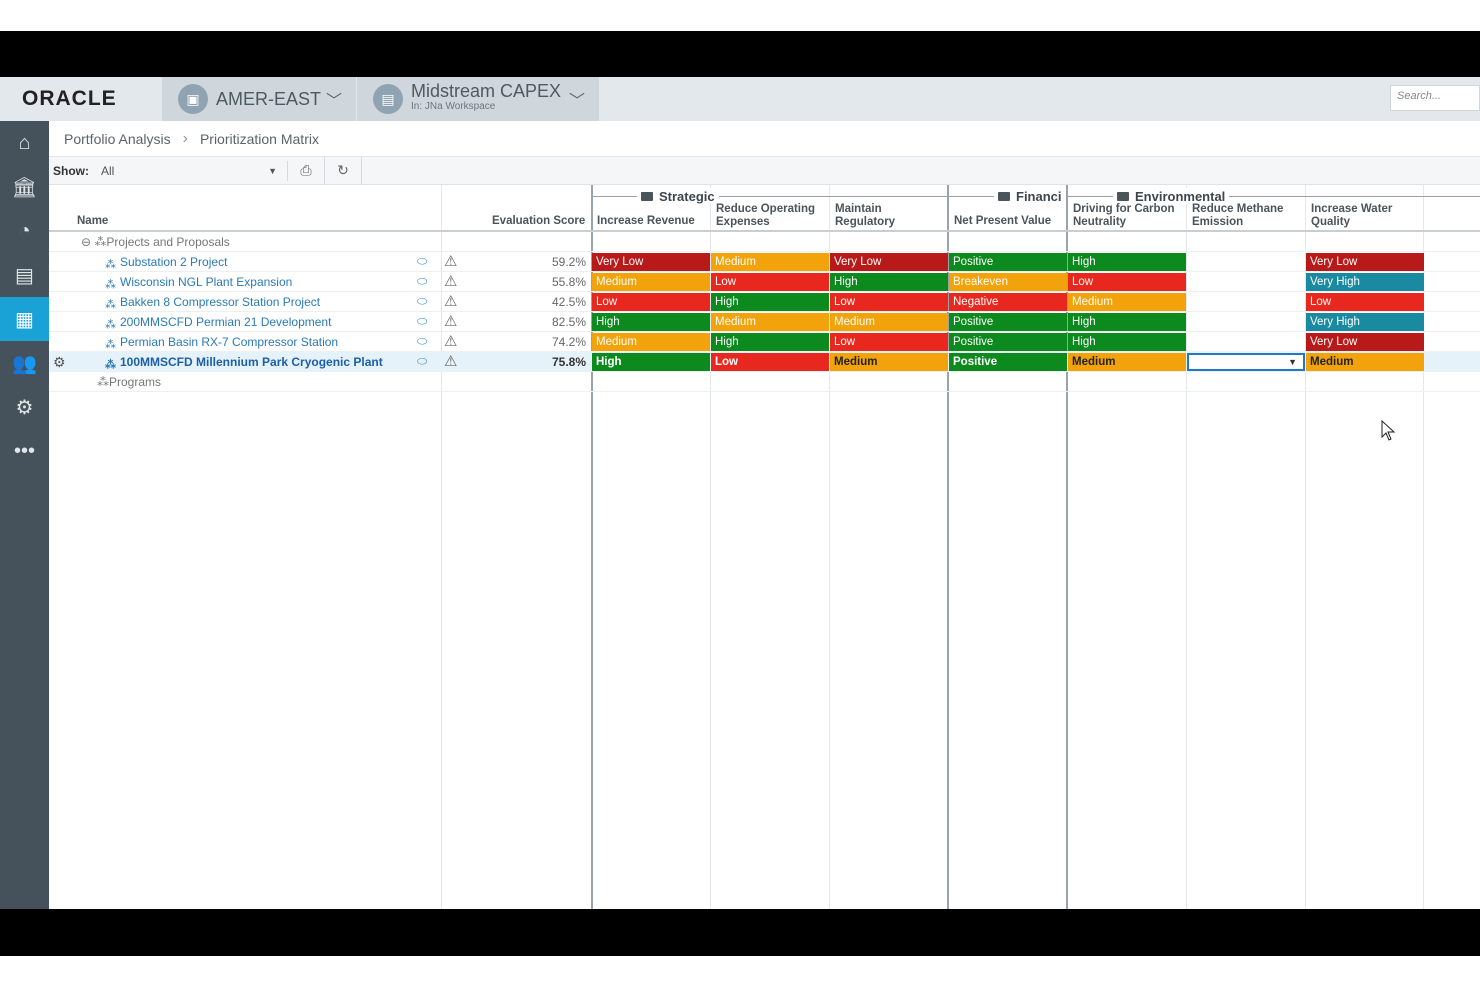 The width and height of the screenshot is (1480, 987). I want to click on bank-icon: 🏛, so click(24, 187).